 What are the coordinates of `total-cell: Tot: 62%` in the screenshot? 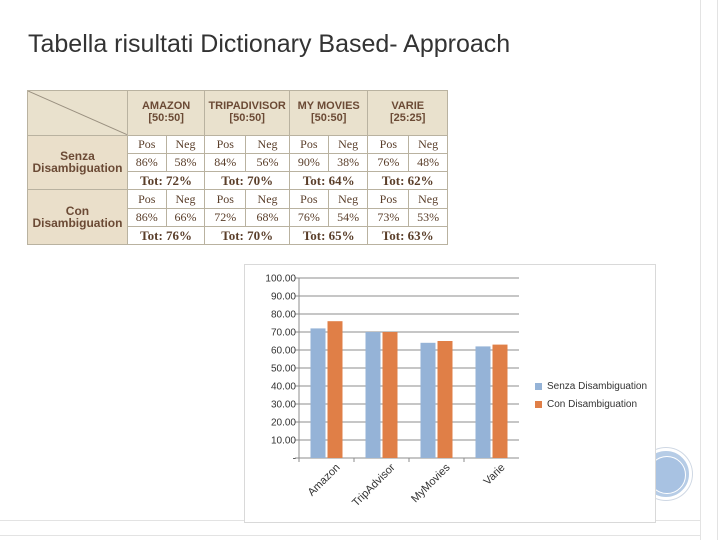 It's located at (407, 181).